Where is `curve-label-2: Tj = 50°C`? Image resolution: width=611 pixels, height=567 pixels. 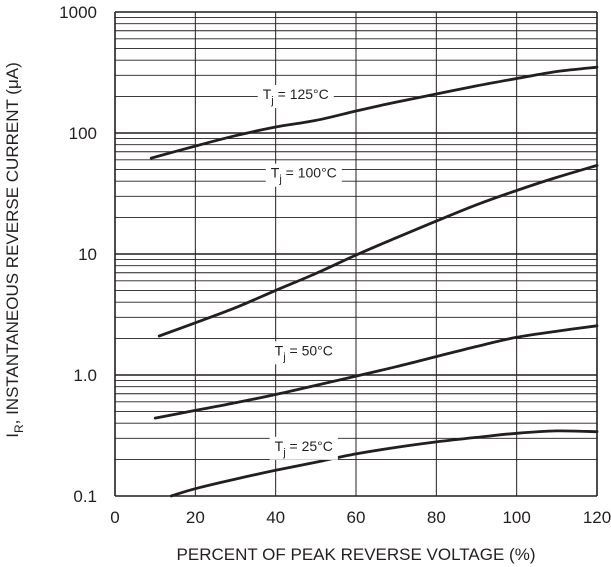 curve-label-2: Tj = 50°C is located at coordinates (303, 353).